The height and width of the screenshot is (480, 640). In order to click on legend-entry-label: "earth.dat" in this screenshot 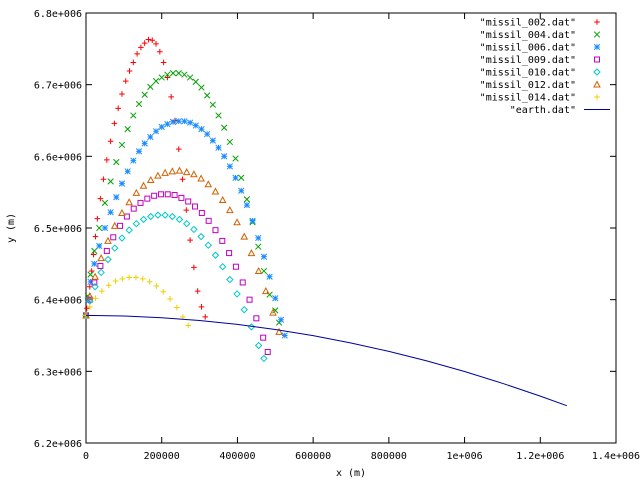, I will do `click(543, 110)`.